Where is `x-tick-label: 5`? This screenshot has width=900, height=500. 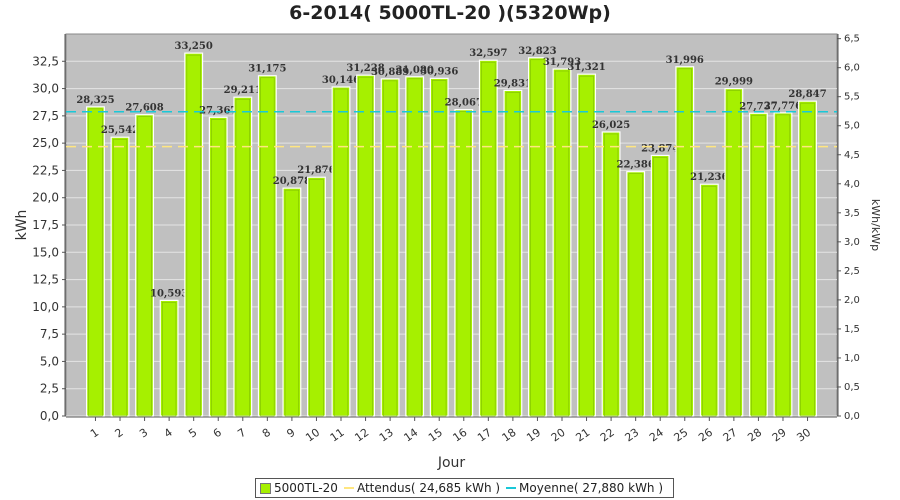
x-tick-label: 5 is located at coordinates (192, 433).